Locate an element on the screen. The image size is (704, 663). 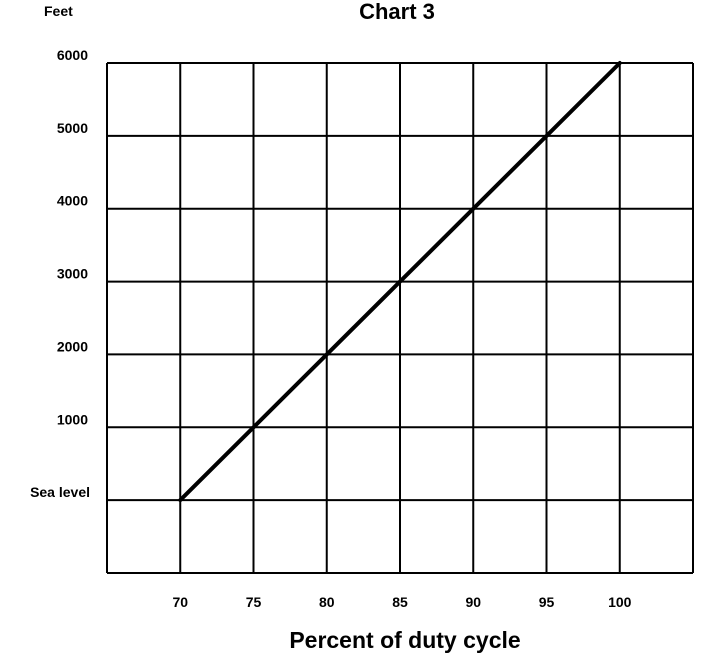
y-tick-label-1: 1000 is located at coordinates (72, 419).